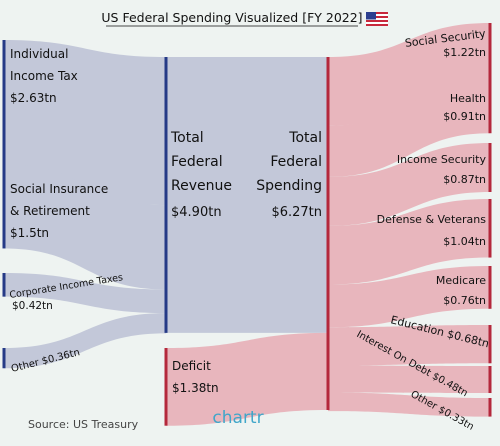 The image size is (500, 446). What do you see at coordinates (39, 54) in the screenshot?
I see `individual-income-tax-label: Individual` at bounding box center [39, 54].